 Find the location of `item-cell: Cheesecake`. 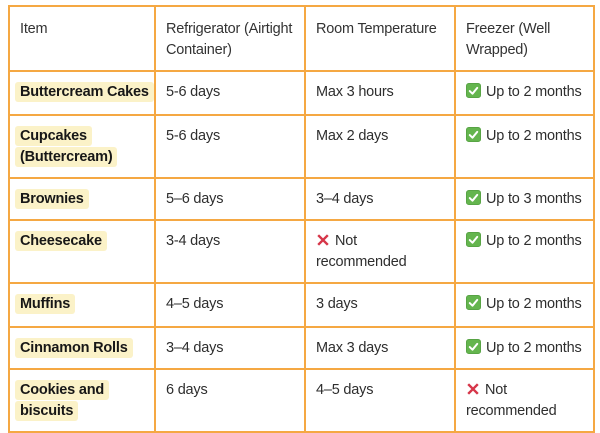

item-cell: Cheesecake is located at coordinates (82, 251).